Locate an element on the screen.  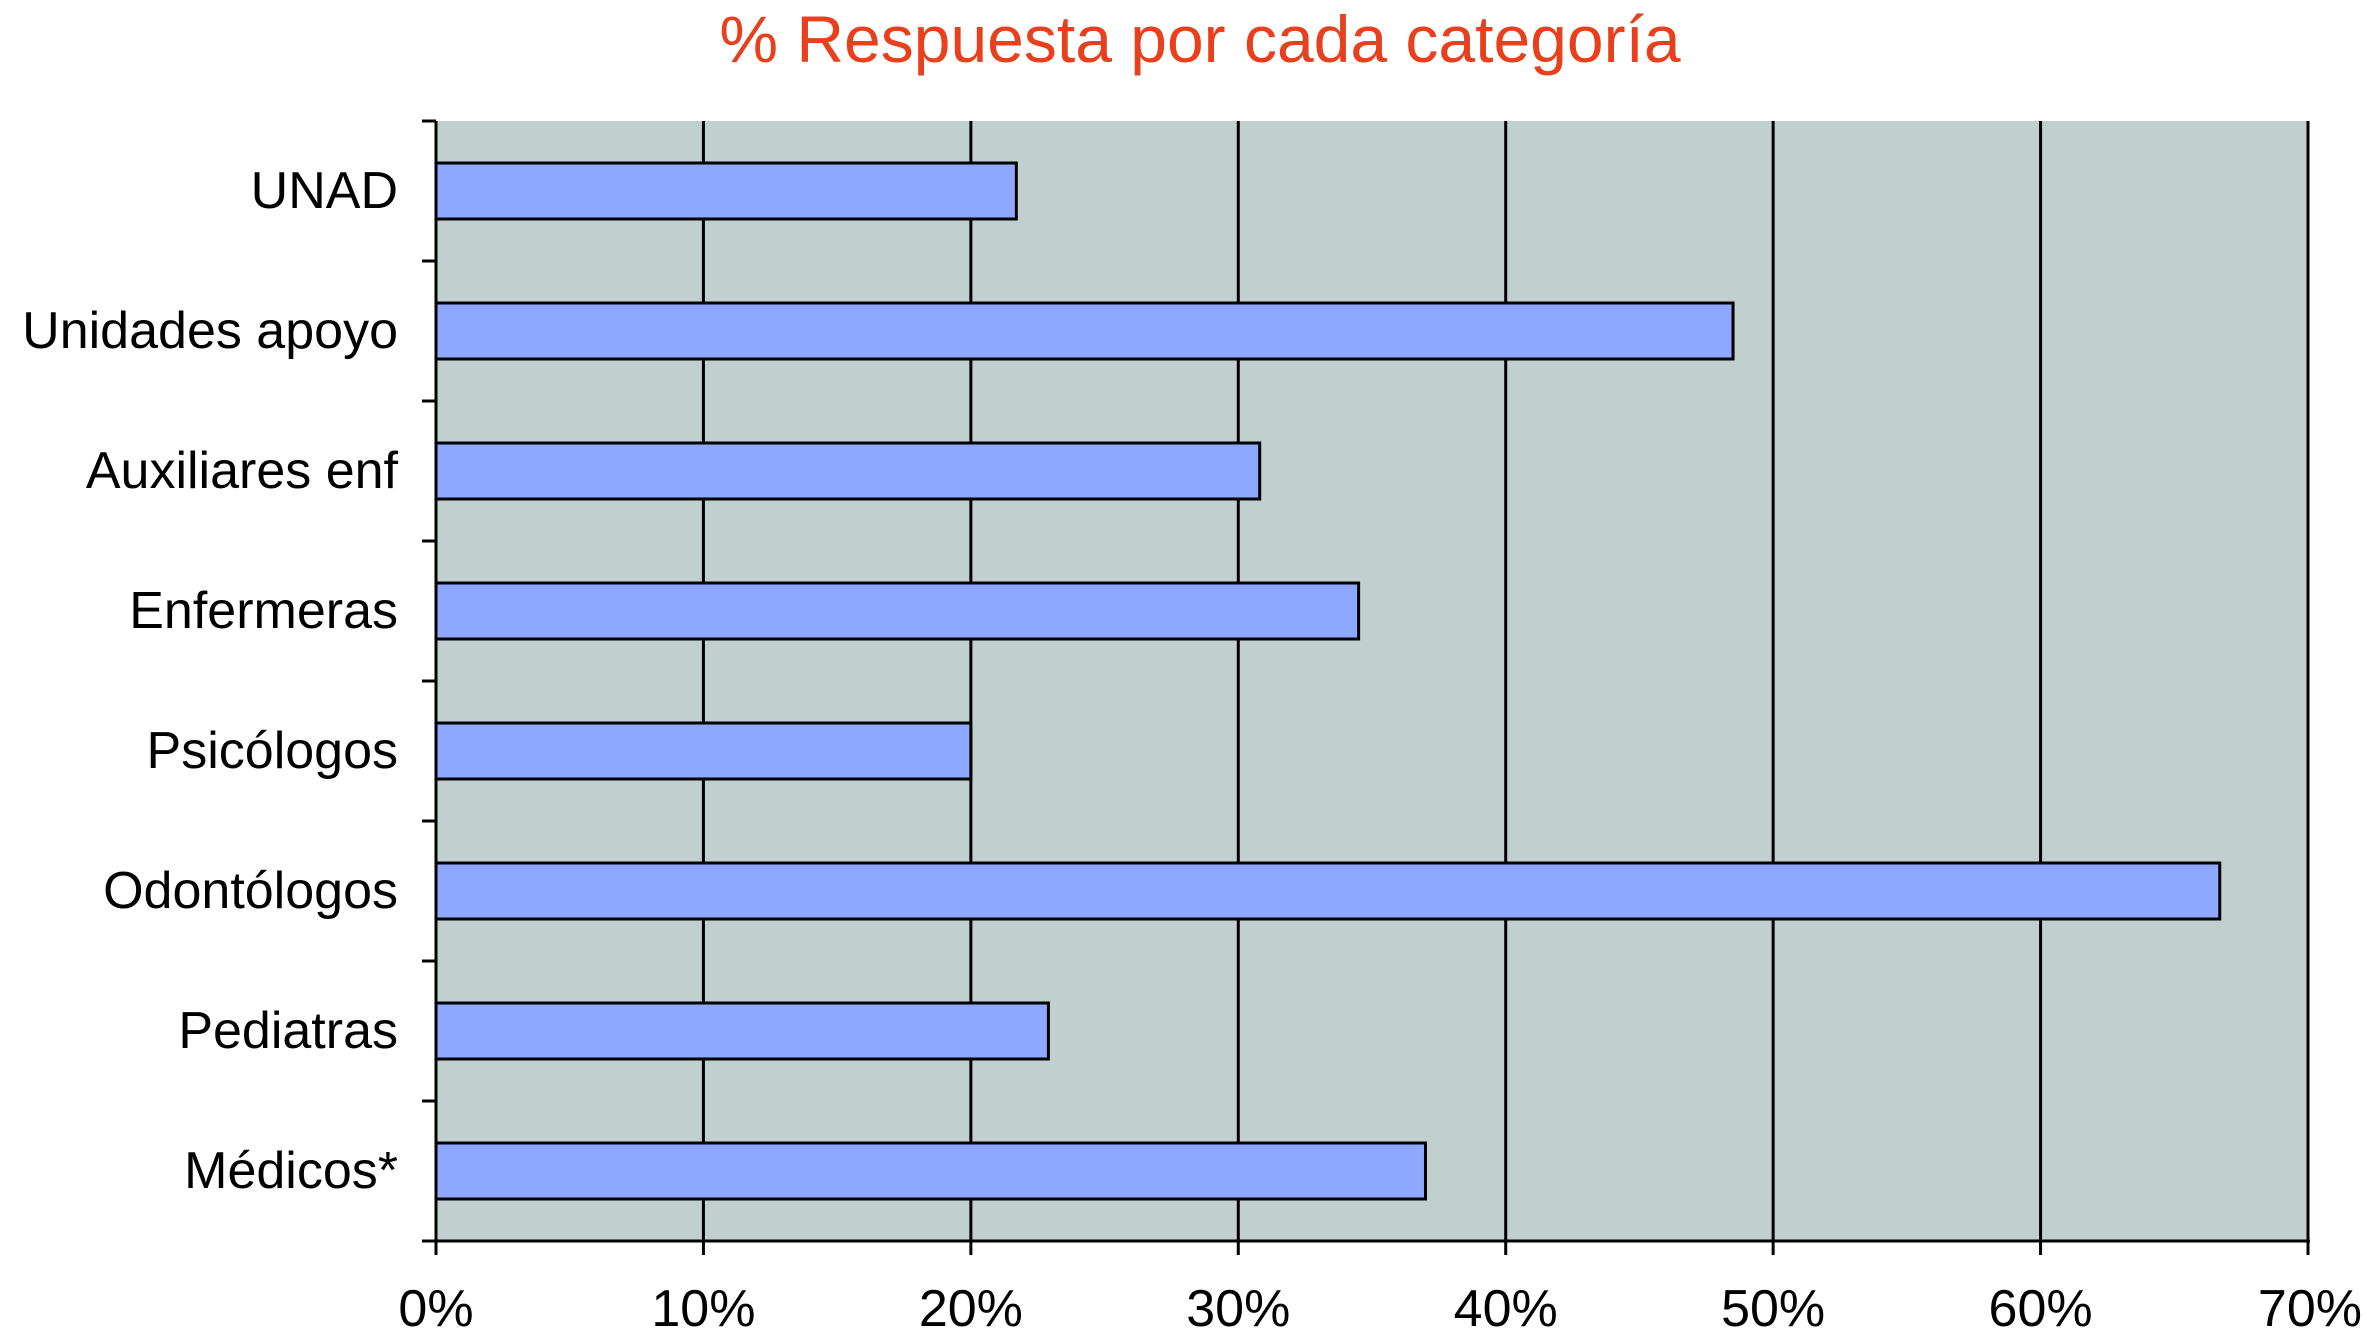
category-label: Unidades apoyo is located at coordinates (210, 331).